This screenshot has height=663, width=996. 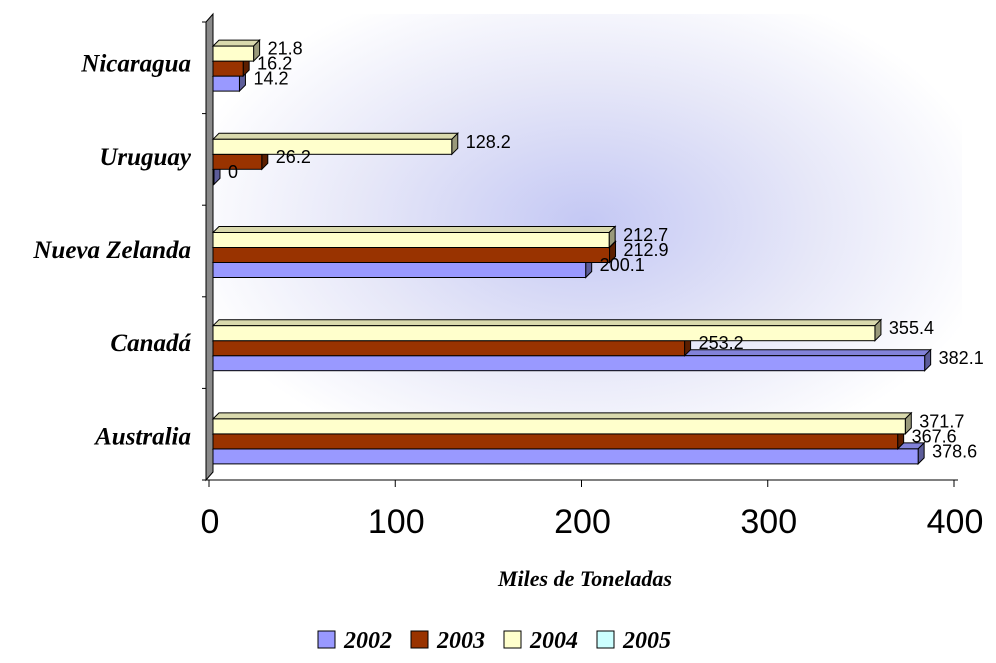 What do you see at coordinates (274, 64) in the screenshot?
I see `data-label: 16.2` at bounding box center [274, 64].